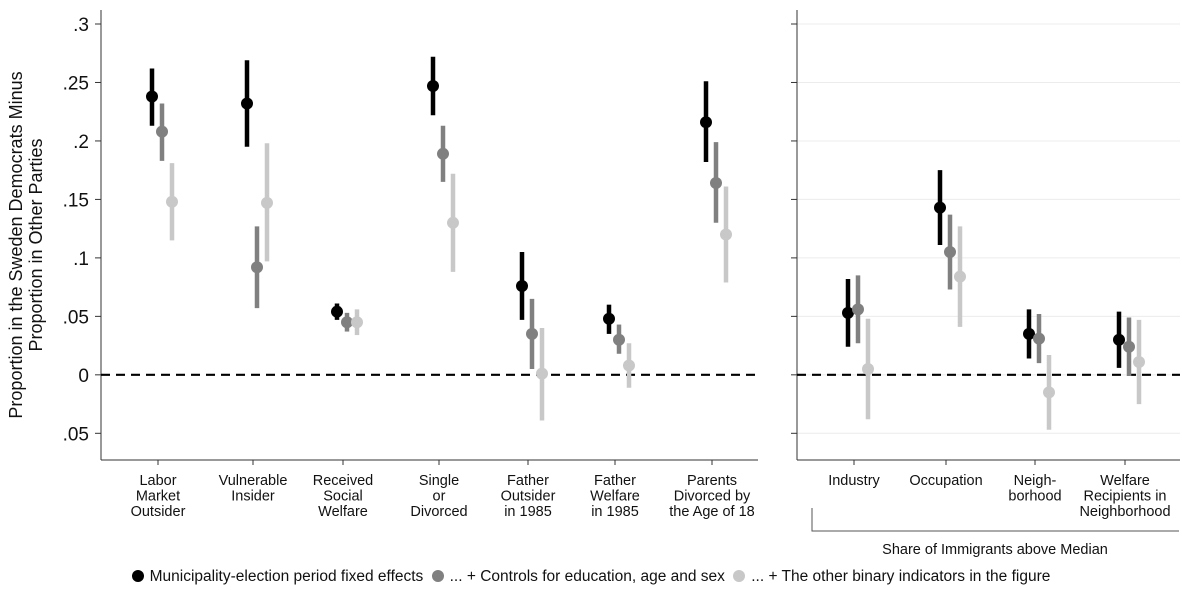  What do you see at coordinates (437, 576) in the screenshot?
I see `legend-marker-controls` at bounding box center [437, 576].